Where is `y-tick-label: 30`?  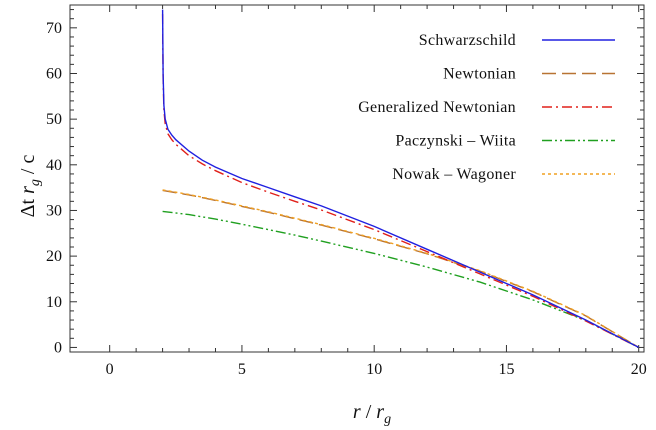 y-tick-label: 30 is located at coordinates (54, 210).